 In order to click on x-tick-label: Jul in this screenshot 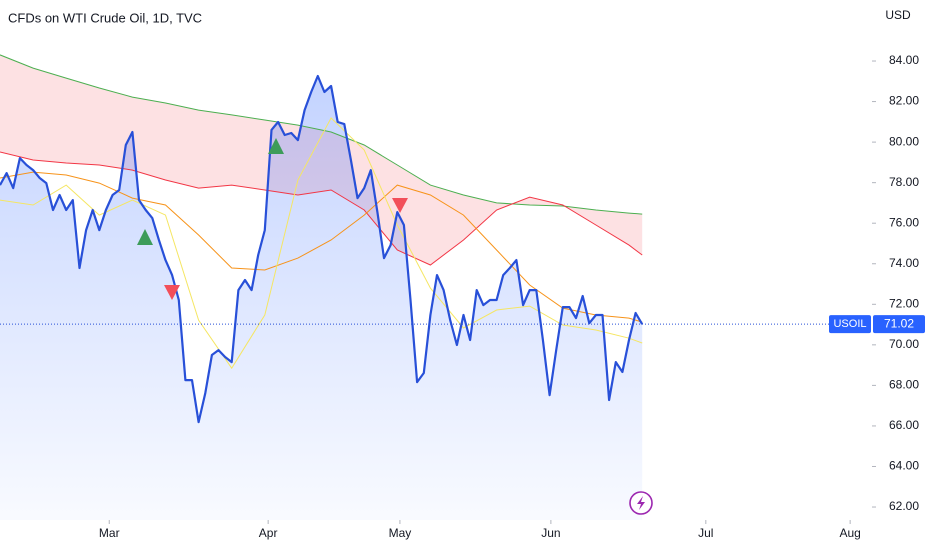, I will do `click(705, 533)`.